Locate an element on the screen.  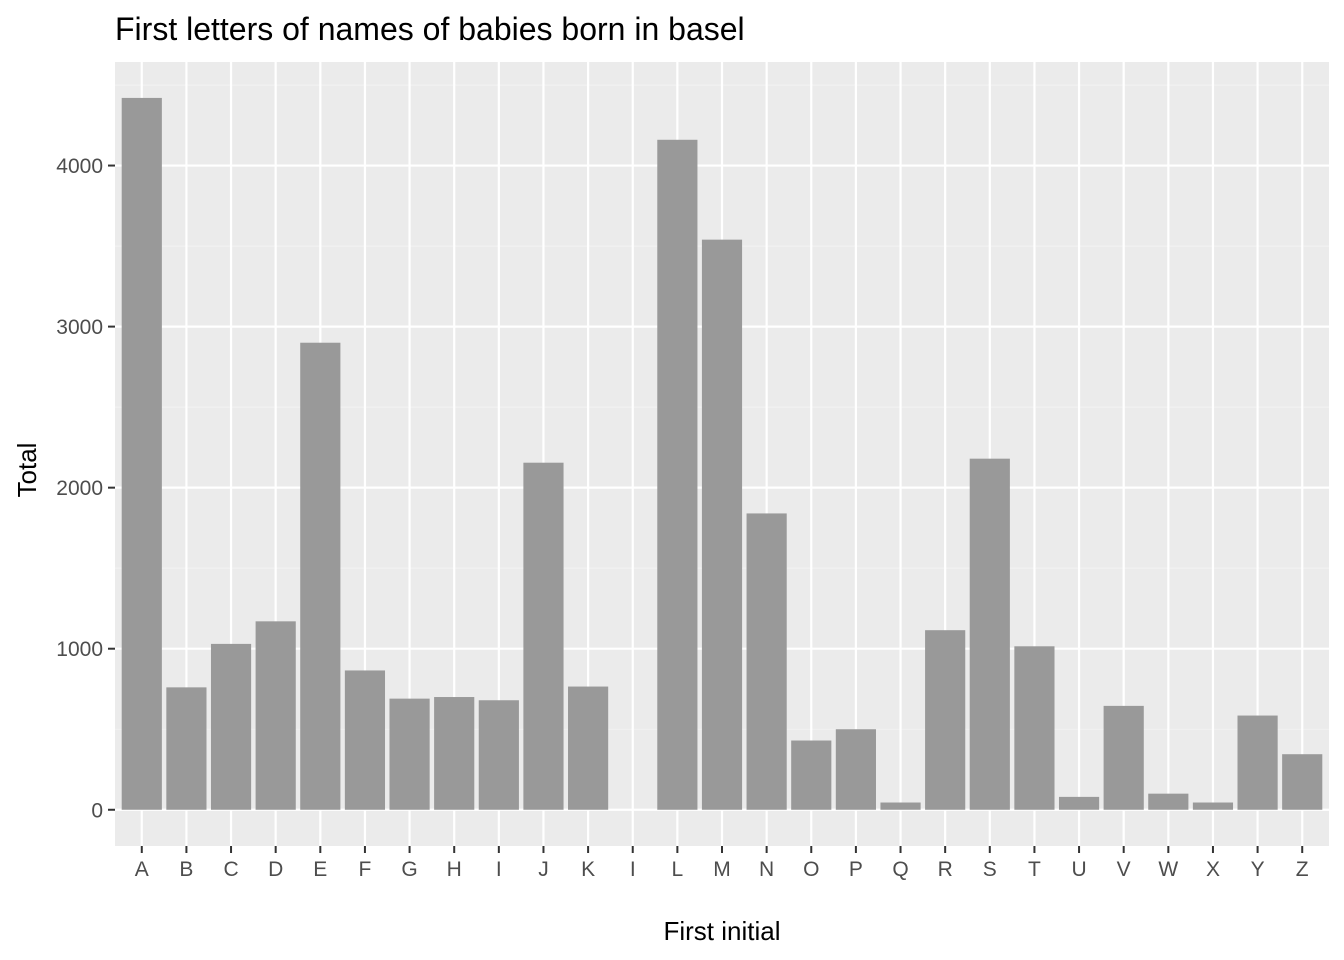
x-tick-label: Q is located at coordinates (900, 869).